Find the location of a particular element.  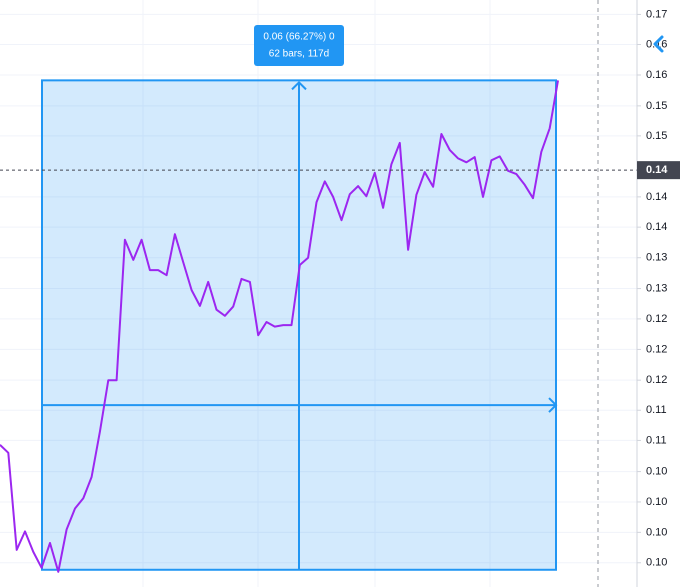

measure-bars: 62 bars, 117d is located at coordinates (299, 54).